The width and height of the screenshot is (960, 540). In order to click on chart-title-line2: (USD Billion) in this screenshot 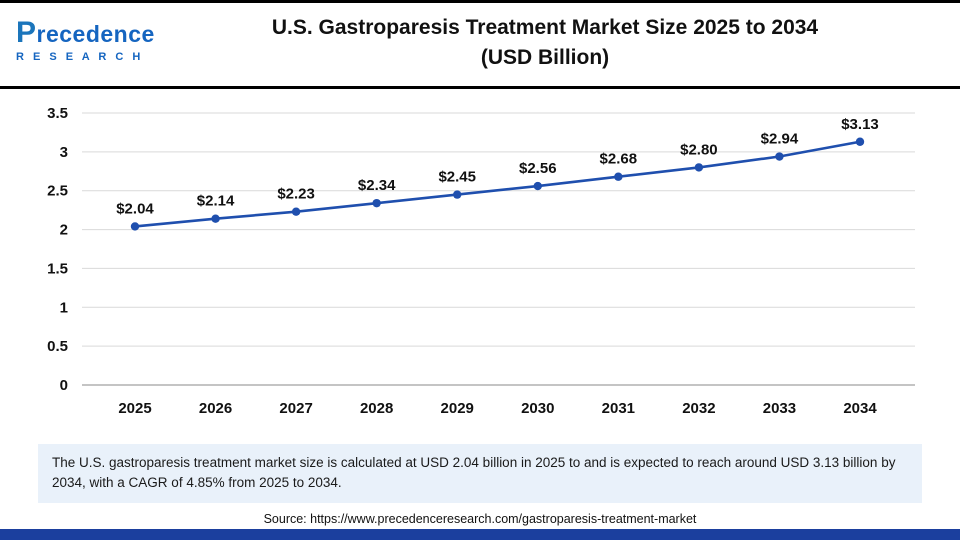, I will do `click(545, 58)`.